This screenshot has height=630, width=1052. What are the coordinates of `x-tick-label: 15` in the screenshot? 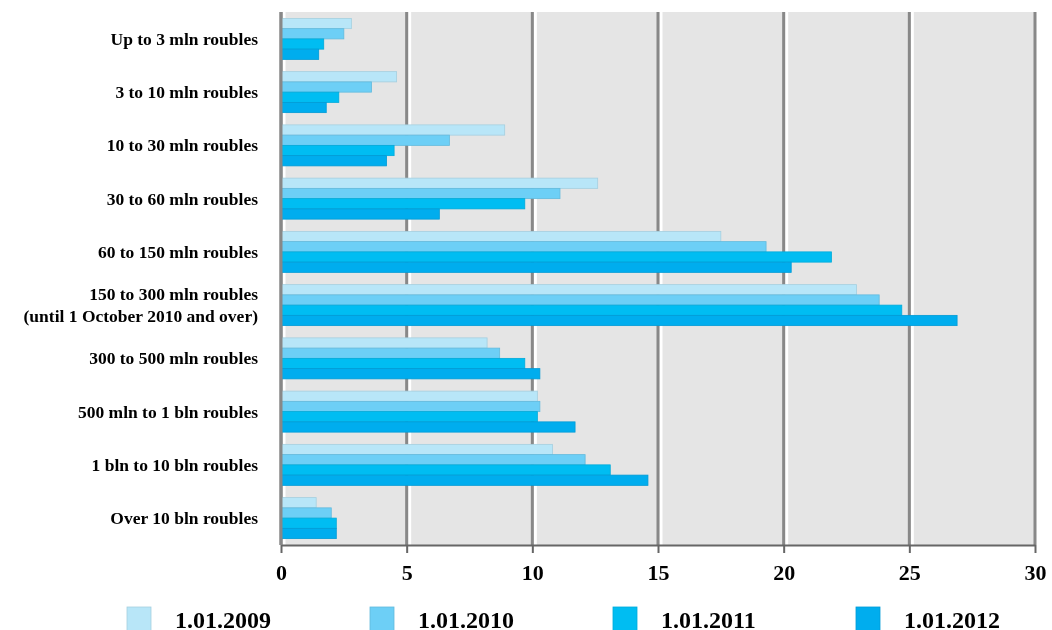 It's located at (658, 573).